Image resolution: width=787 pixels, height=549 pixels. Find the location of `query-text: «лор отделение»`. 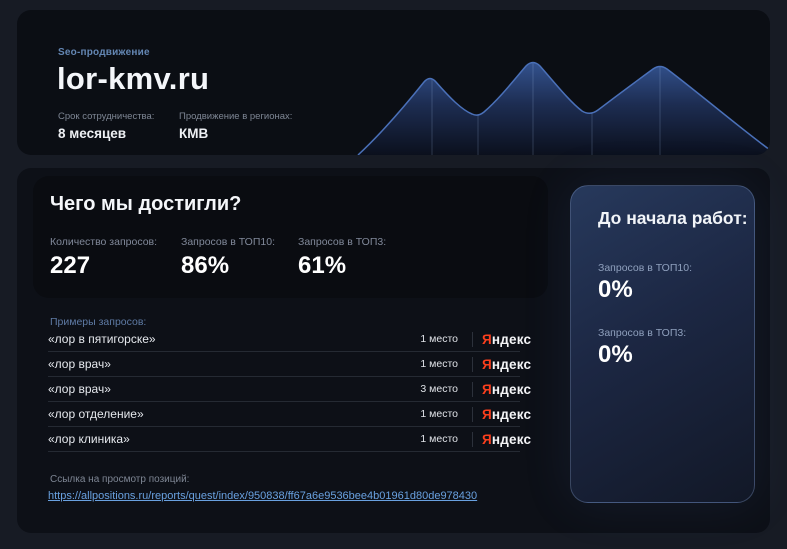

query-text: «лор отделение» is located at coordinates (96, 414).